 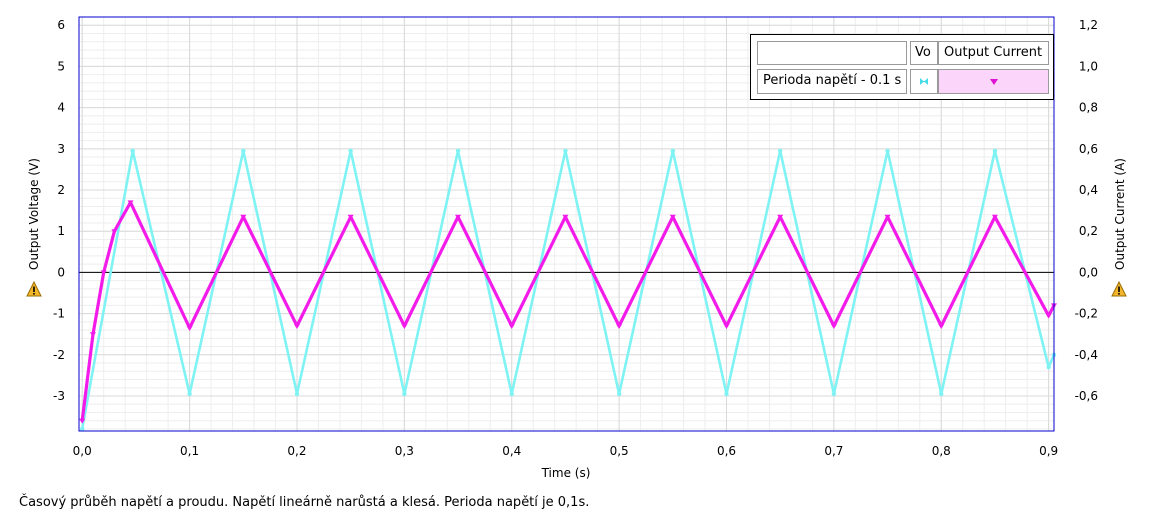 I want to click on y-right-tick-label: -0,6, so click(x=1086, y=396).